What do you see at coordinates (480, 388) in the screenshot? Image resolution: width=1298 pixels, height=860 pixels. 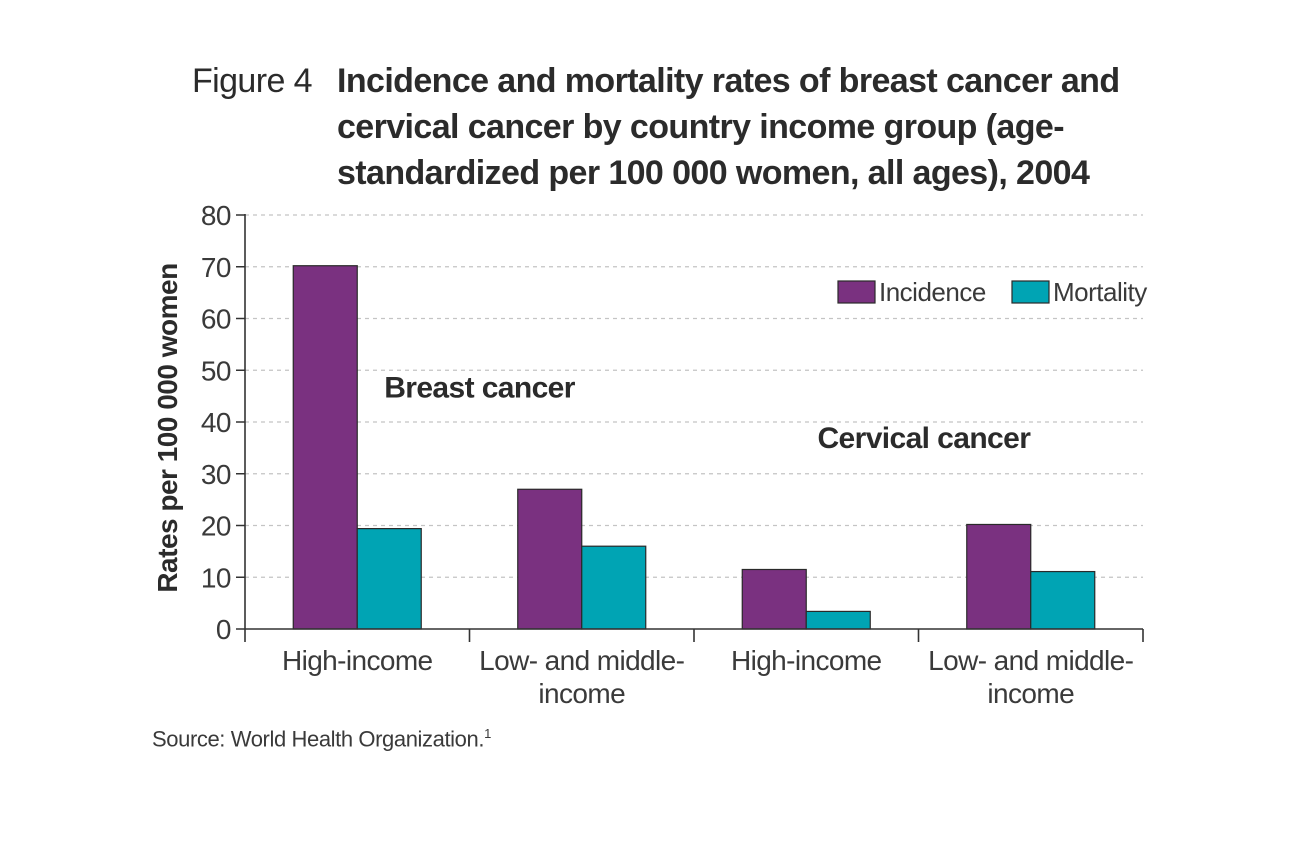 I see `group-label: Breast cancer` at bounding box center [480, 388].